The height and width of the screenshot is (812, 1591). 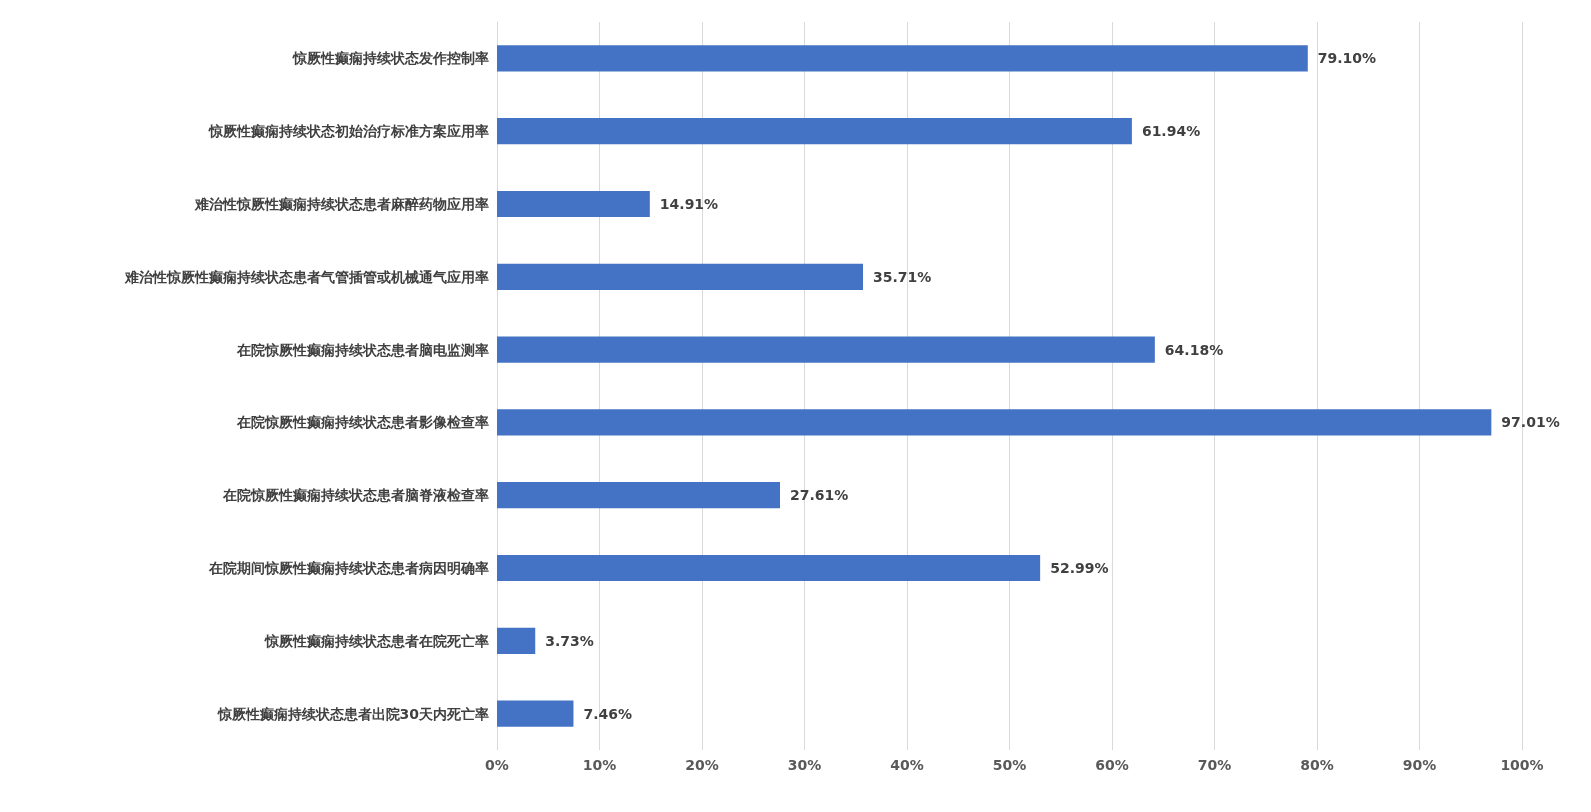 I want to click on x-tick-label: 0%, so click(x=497, y=765).